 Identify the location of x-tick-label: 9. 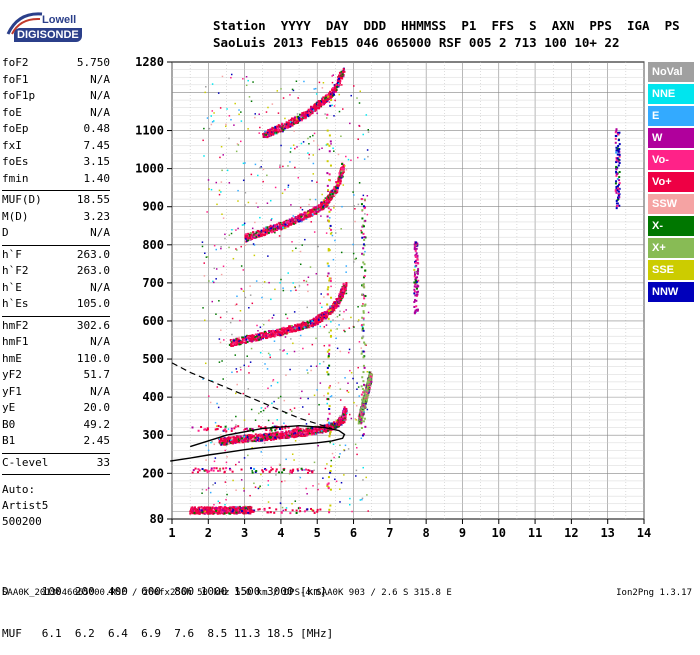
(462, 533).